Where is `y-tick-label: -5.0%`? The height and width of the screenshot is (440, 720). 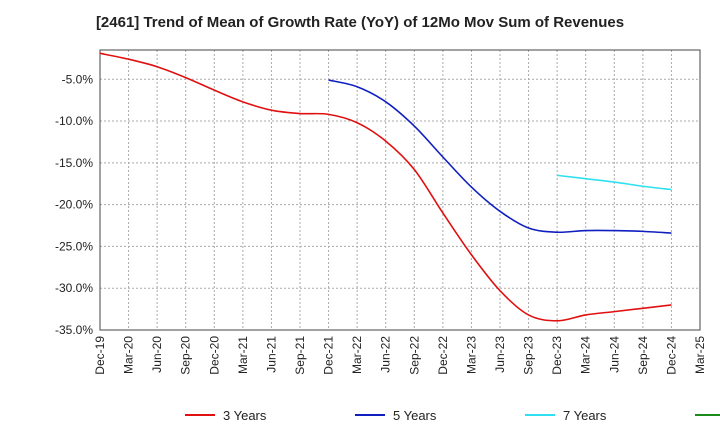
y-tick-label: -5.0% is located at coordinates (78, 79).